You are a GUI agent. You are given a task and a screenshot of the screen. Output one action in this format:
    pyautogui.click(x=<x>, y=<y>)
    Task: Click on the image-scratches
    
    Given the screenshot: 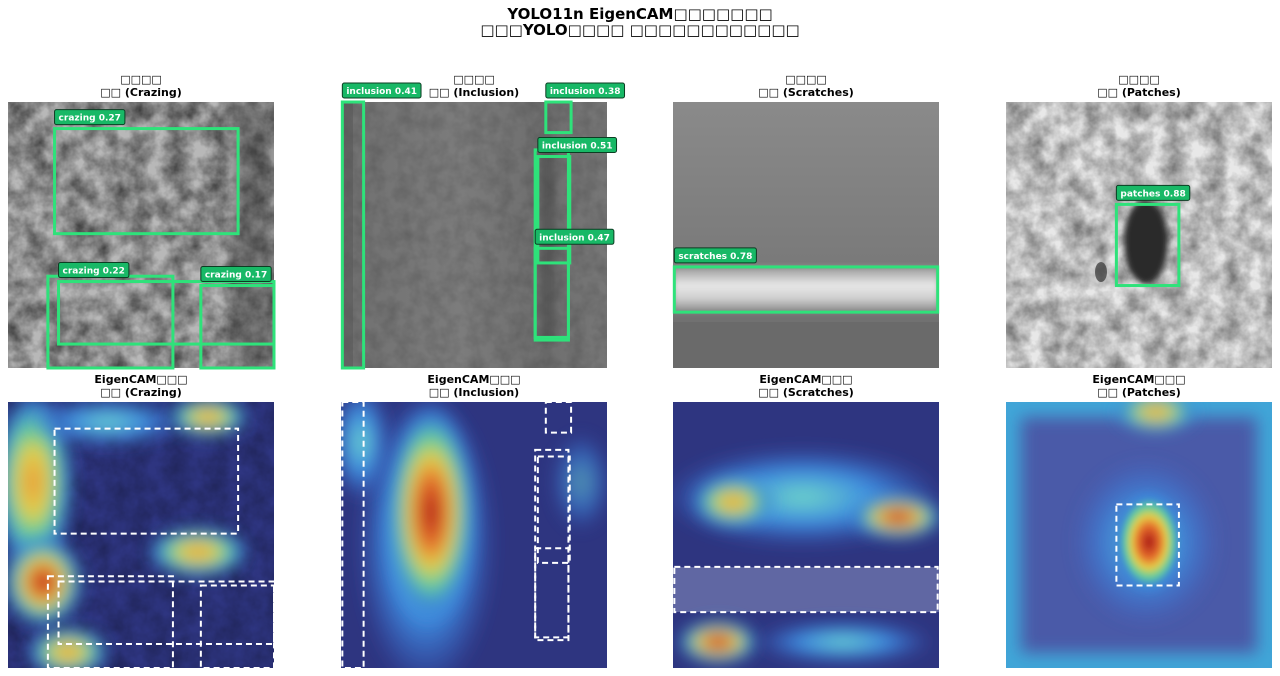 What is the action you would take?
    pyautogui.click(x=806, y=235)
    